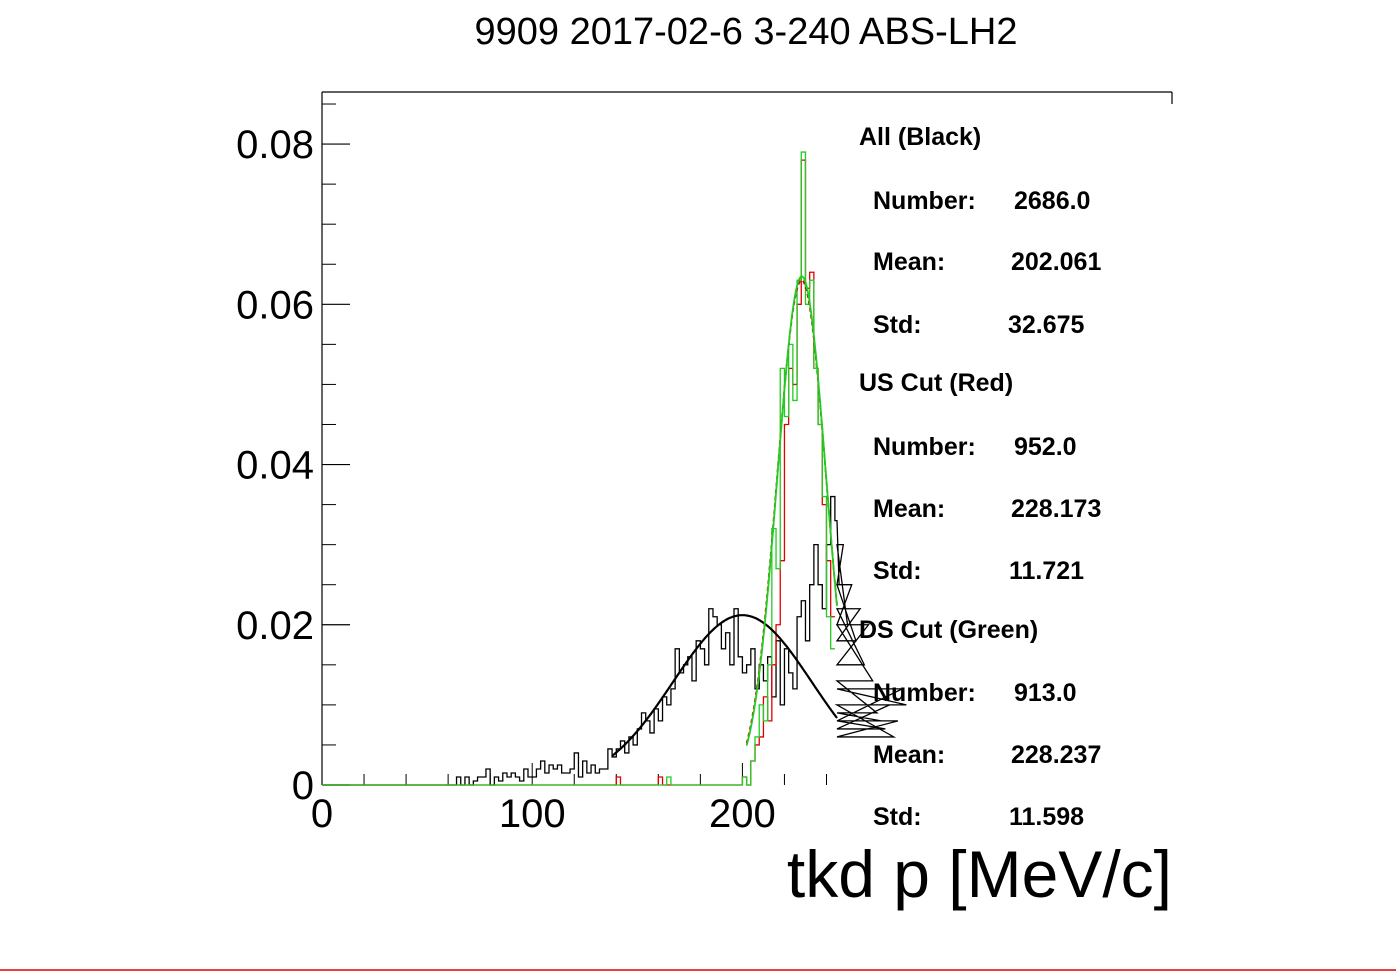  Describe the element at coordinates (1056, 755) in the screenshot. I see `stats-ds-mean: 228.237` at that location.